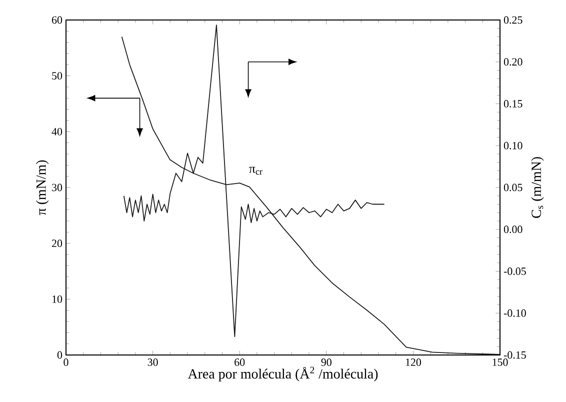 The height and width of the screenshot is (402, 566). What do you see at coordinates (513, 230) in the screenshot?
I see `y2-tick-label: 0.00` at bounding box center [513, 230].